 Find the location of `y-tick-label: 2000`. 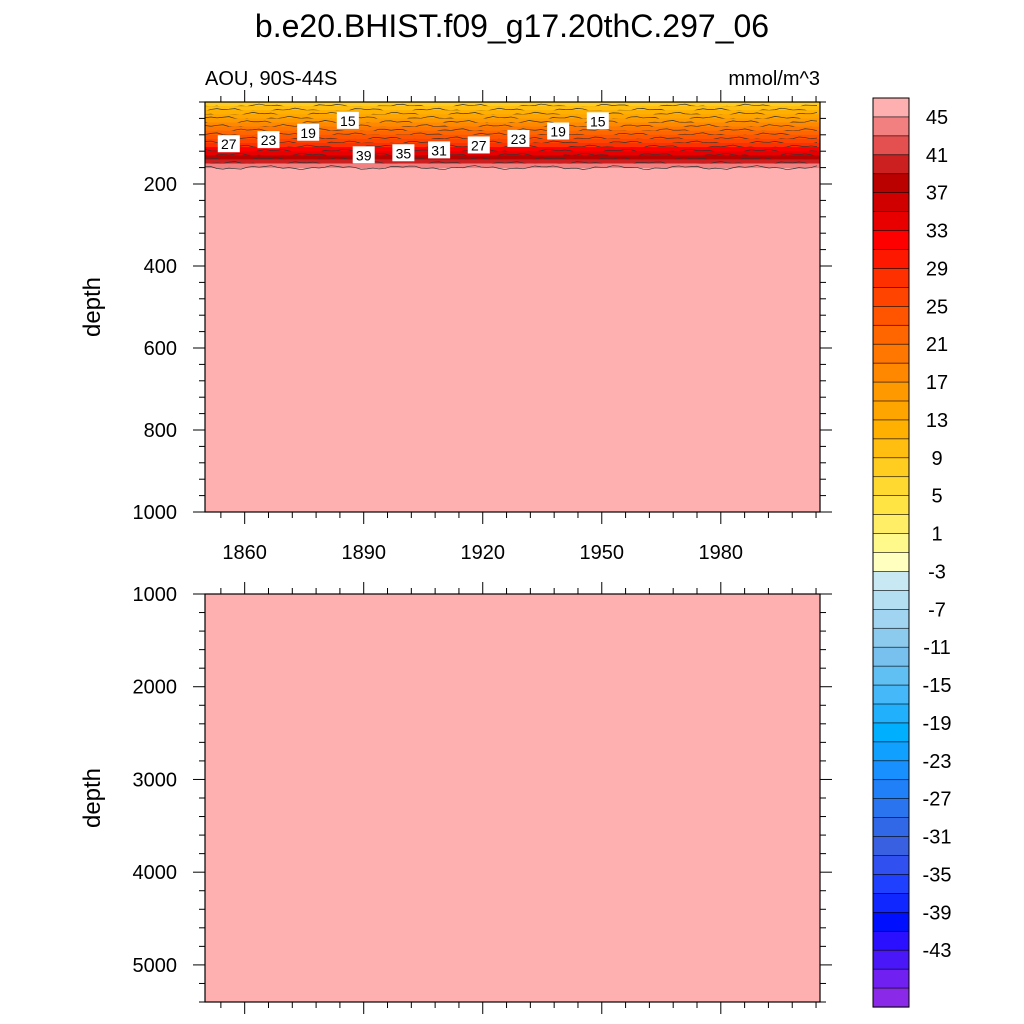

y-tick-label: 2000 is located at coordinates (155, 688).